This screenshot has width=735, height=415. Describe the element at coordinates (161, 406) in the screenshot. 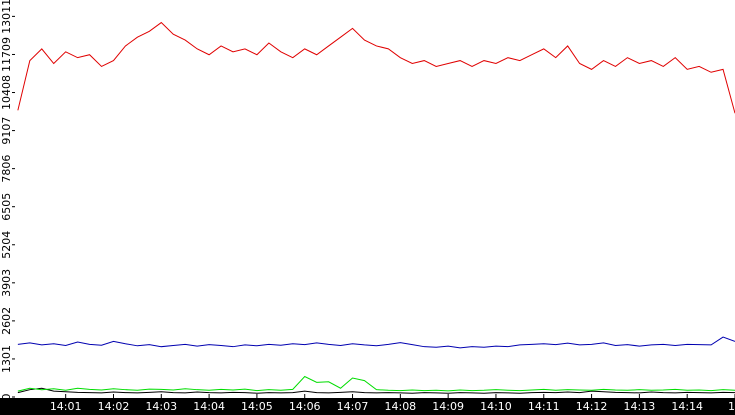

I see `x-tick-label: 14:03` at that location.